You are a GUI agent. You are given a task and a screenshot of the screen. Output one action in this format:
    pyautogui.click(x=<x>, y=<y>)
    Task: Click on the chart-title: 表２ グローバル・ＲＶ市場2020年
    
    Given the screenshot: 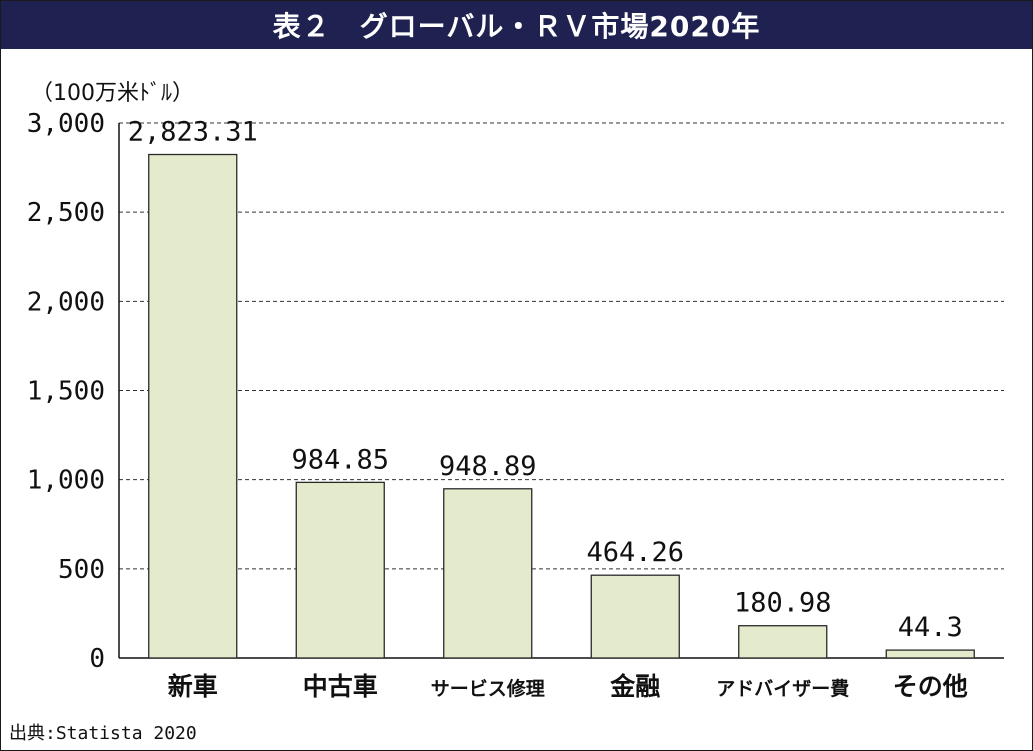 What is the action you would take?
    pyautogui.click(x=516, y=26)
    